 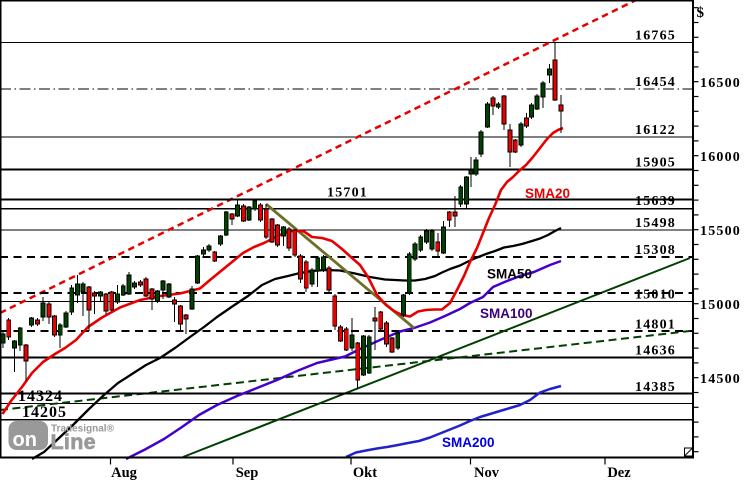 I want to click on svg-text: Nov, so click(x=487, y=472).